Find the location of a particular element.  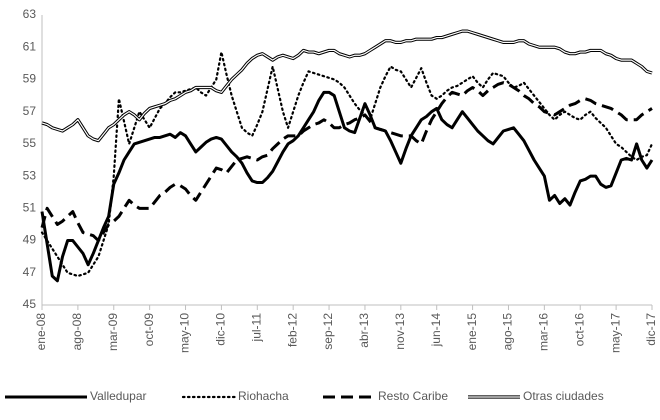

x-tick-label: jul-11 is located at coordinates (256, 328).